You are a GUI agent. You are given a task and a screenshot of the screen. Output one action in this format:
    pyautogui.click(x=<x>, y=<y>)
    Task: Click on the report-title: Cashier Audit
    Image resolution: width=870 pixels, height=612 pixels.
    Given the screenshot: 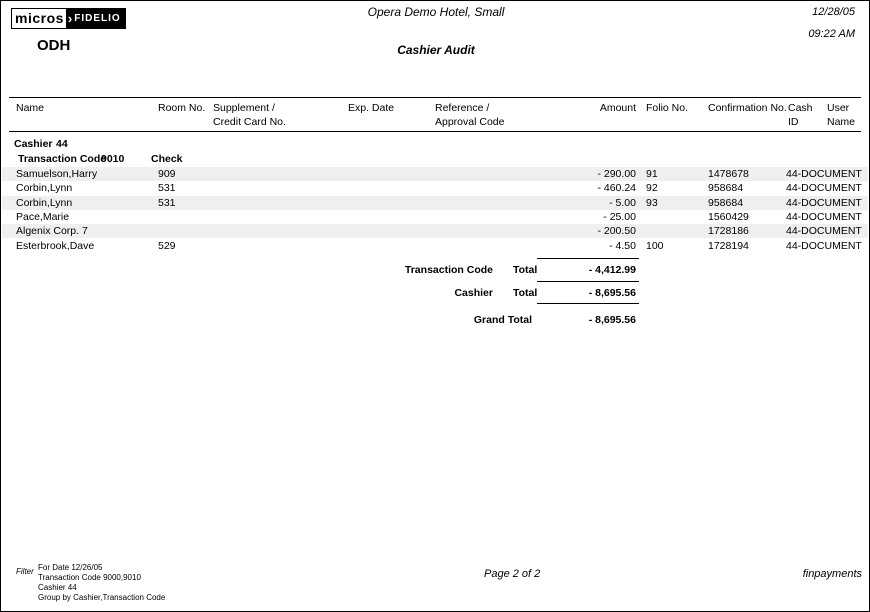 What is the action you would take?
    pyautogui.click(x=436, y=50)
    